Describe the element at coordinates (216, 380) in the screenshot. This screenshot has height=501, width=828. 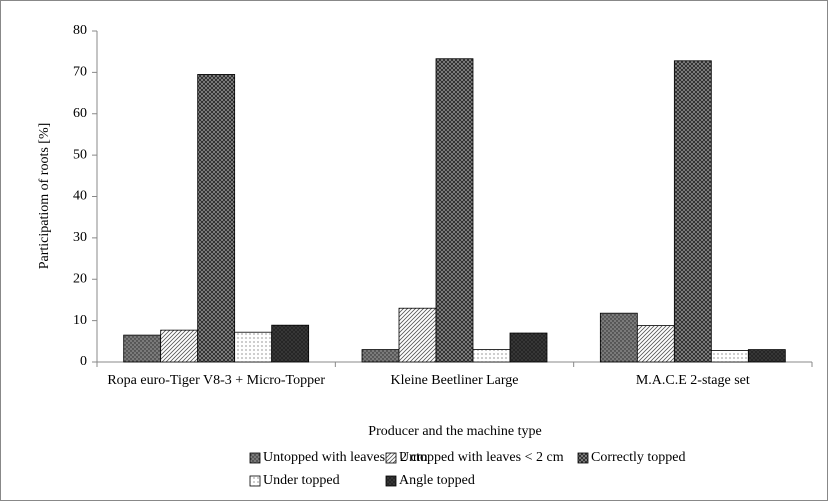
I see `x-tick-label: Ropa euro-Tiger V8-3 + Micro-Topper` at that location.